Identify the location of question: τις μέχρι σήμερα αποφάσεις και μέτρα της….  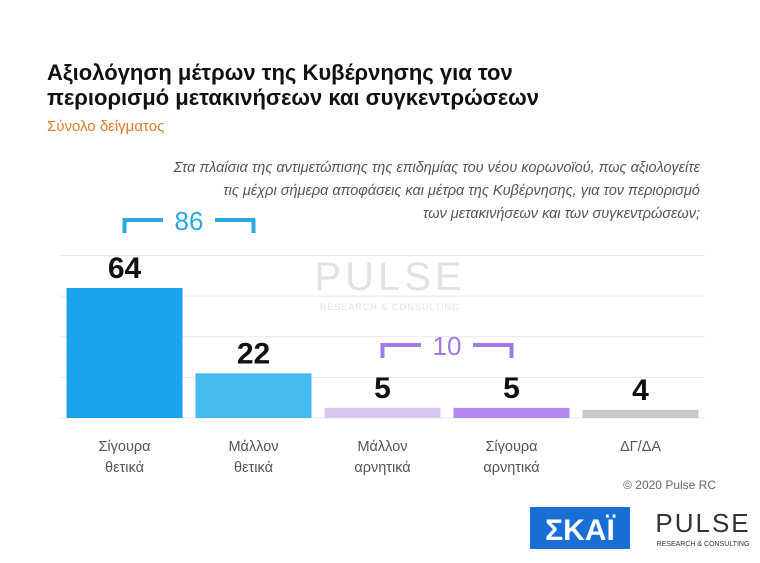
(461, 191).